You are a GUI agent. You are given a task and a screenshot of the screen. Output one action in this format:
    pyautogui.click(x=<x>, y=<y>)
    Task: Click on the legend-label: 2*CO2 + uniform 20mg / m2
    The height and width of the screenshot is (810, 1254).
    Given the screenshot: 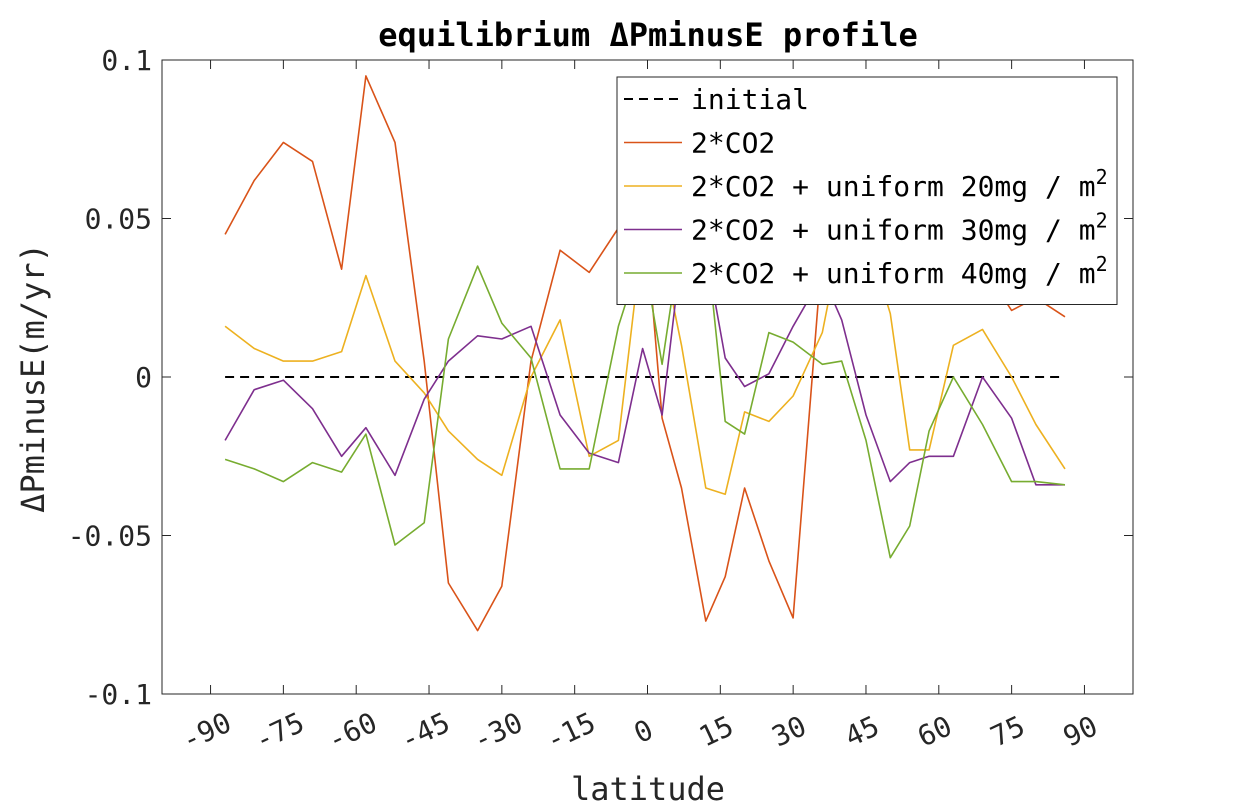 What is the action you would take?
    pyautogui.click(x=899, y=184)
    